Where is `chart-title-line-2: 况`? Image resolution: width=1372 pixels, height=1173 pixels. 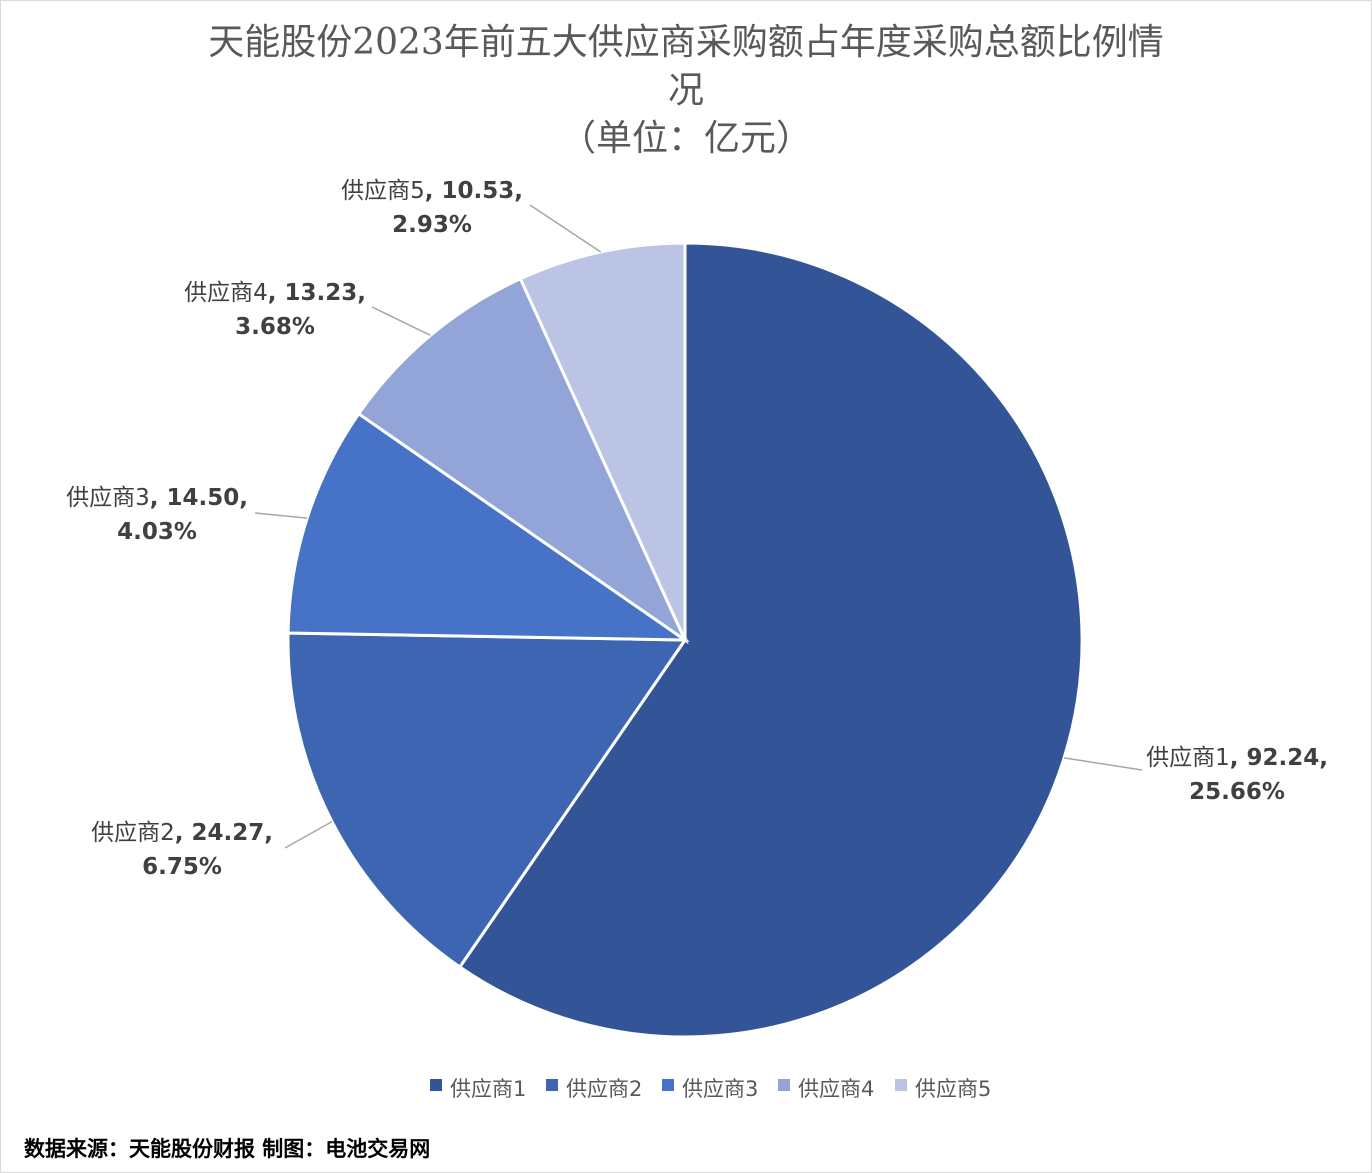
chart-title-line-2: 况 is located at coordinates (686, 90).